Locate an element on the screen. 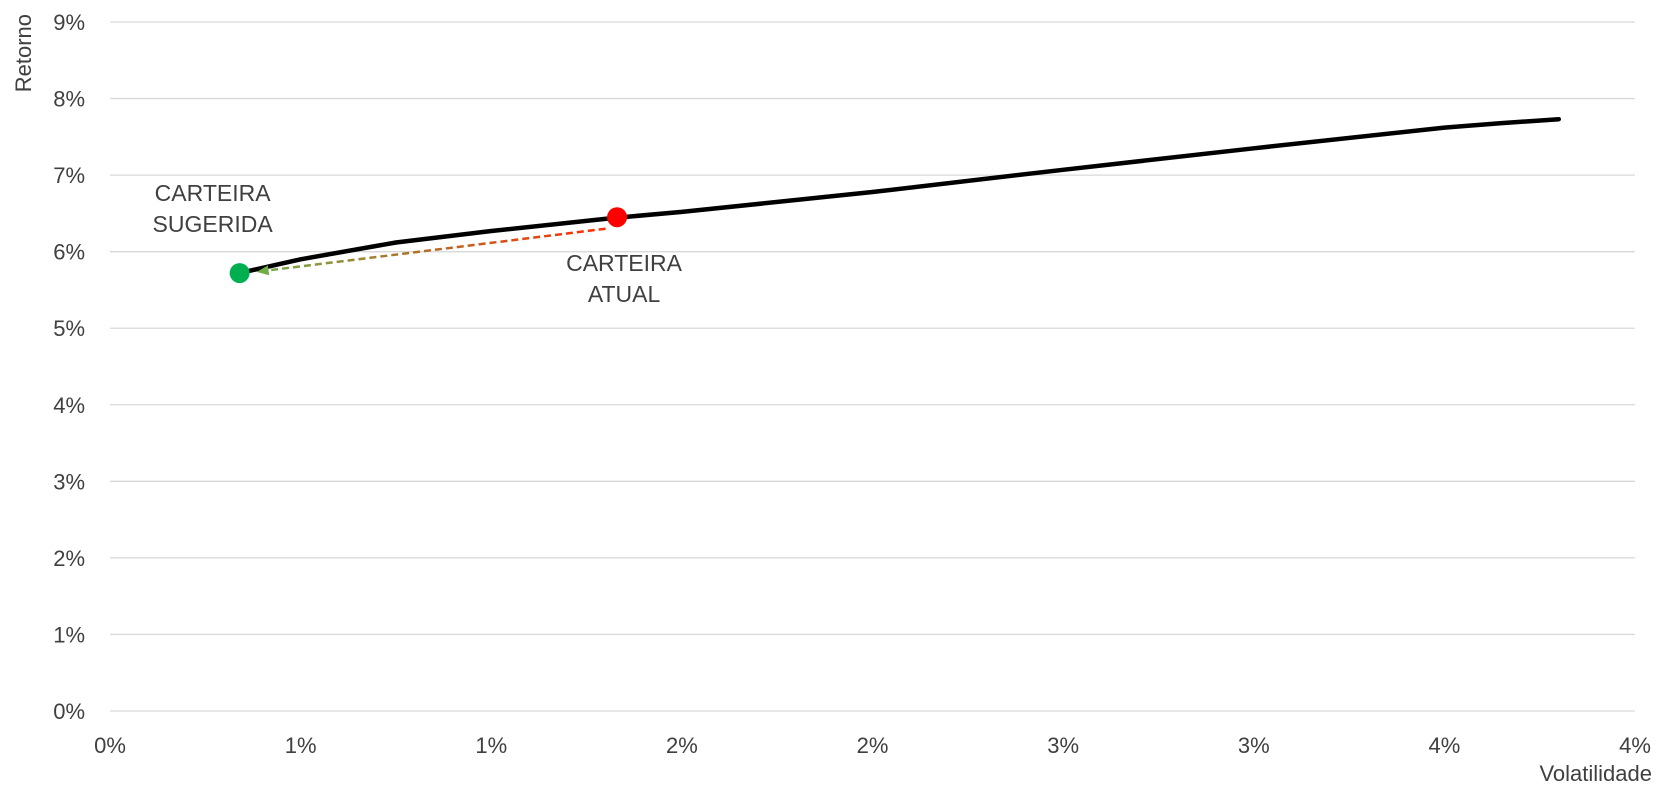 The height and width of the screenshot is (796, 1657). portfolio-label: SUGERIDA is located at coordinates (213, 224).